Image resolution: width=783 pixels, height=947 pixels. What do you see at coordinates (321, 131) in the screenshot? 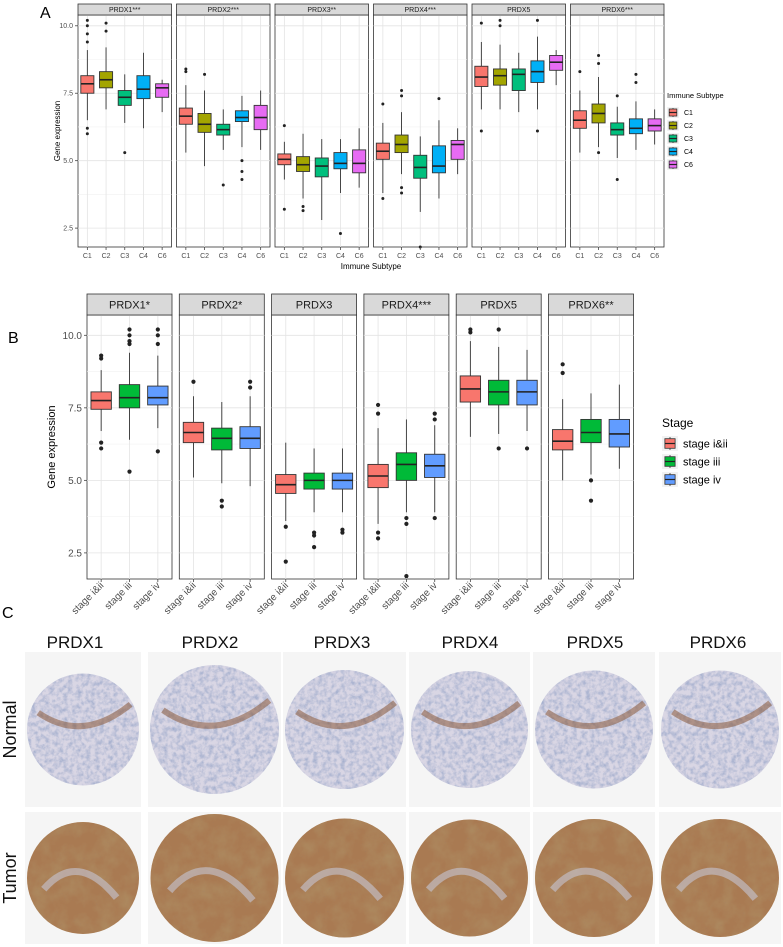
I see `facet-3: PRDX3** C1 C2 C3 C4 C6` at bounding box center [321, 131].